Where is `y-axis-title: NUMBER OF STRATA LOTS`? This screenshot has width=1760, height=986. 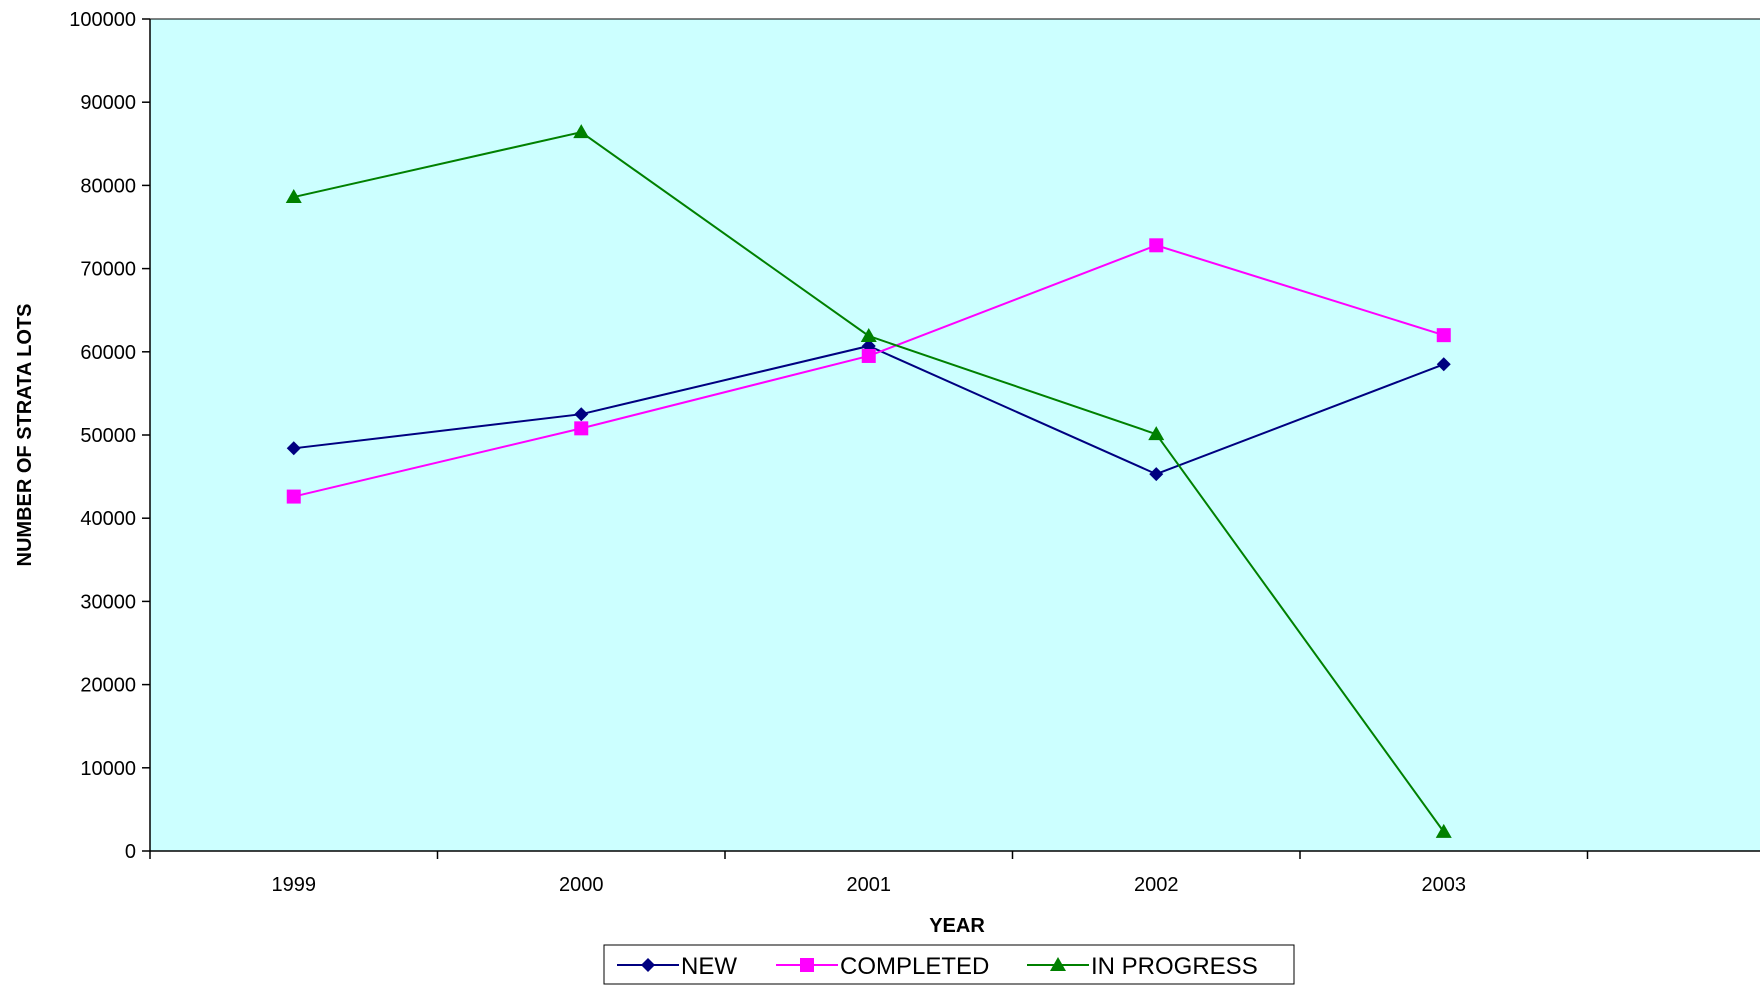 y-axis-title: NUMBER OF STRATA LOTS is located at coordinates (25, 435).